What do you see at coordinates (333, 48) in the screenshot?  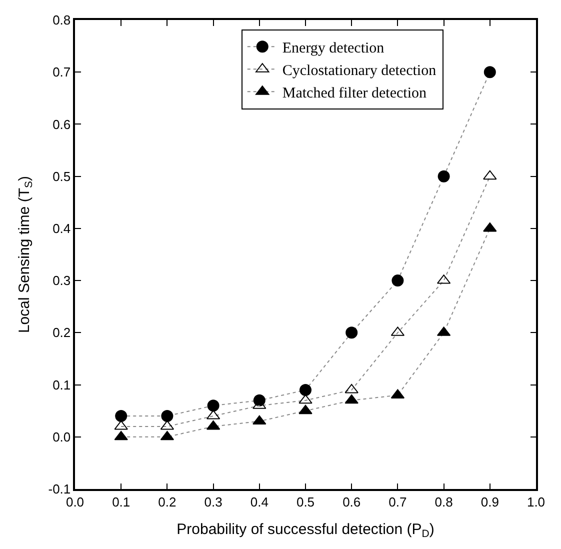 I see `legend-label: Energy detection` at bounding box center [333, 48].